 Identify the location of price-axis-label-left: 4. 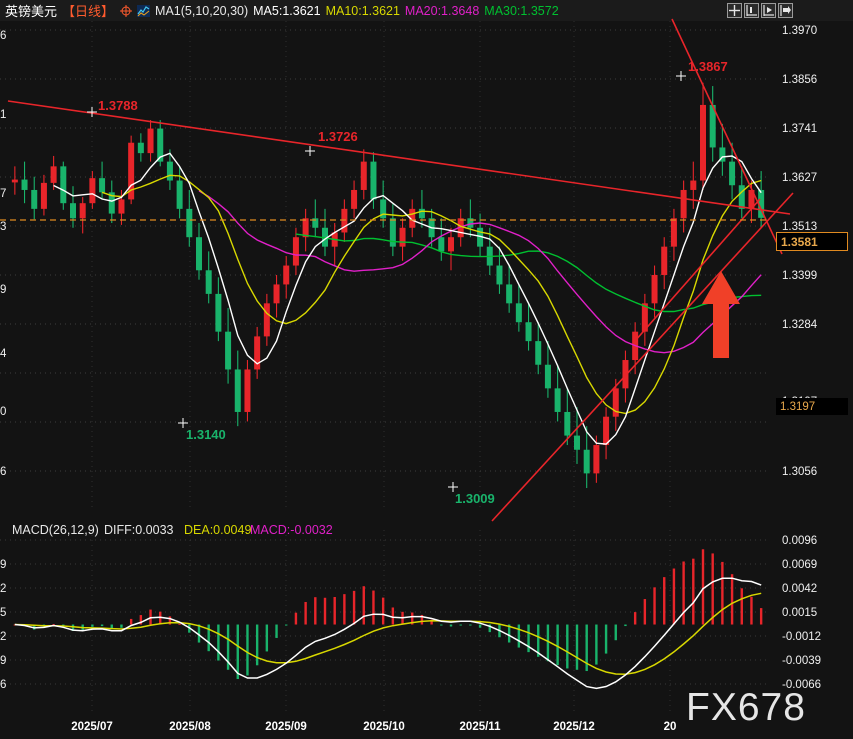
(3, 354).